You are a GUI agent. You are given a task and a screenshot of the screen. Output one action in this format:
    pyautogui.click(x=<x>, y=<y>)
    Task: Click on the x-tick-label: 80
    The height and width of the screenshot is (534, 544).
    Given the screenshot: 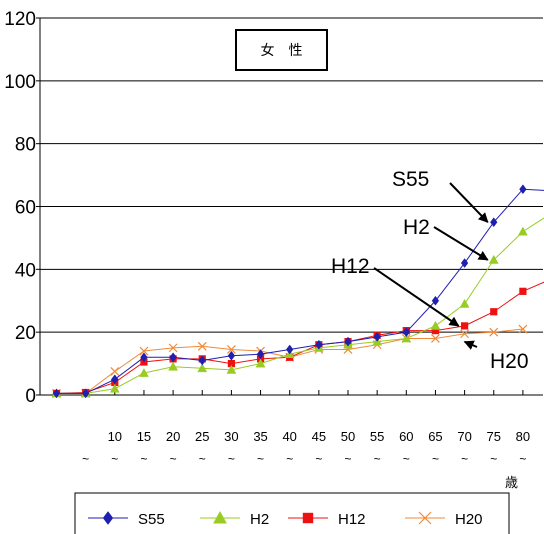 What is the action you would take?
    pyautogui.click(x=523, y=436)
    